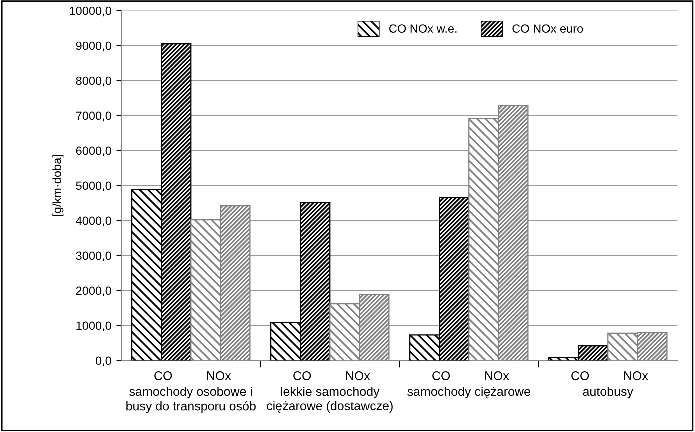 The image size is (695, 432). Describe the element at coordinates (423, 28) in the screenshot. I see `legend-label: CO NOx w.e.` at that location.